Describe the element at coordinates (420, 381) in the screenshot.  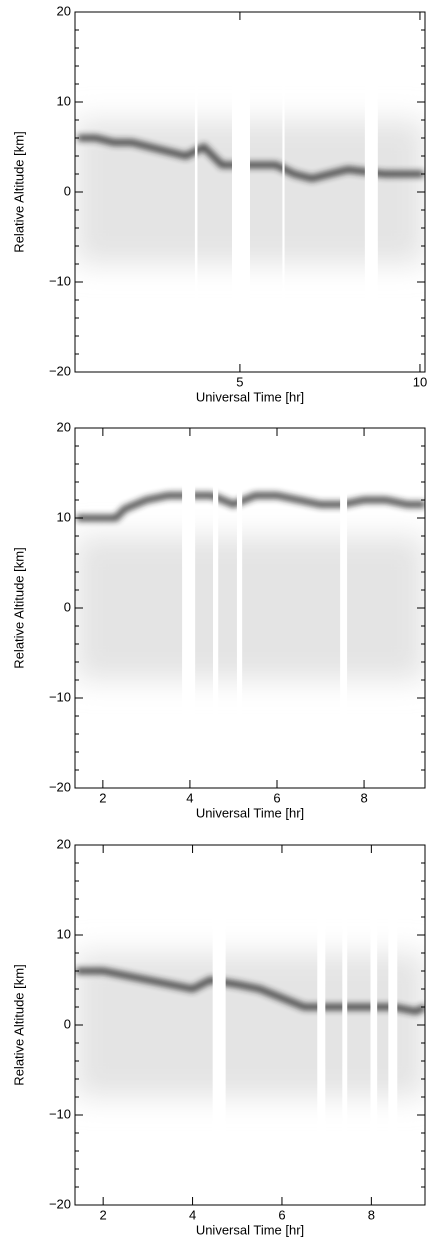
I see `x-tick-label: 10` at that location.